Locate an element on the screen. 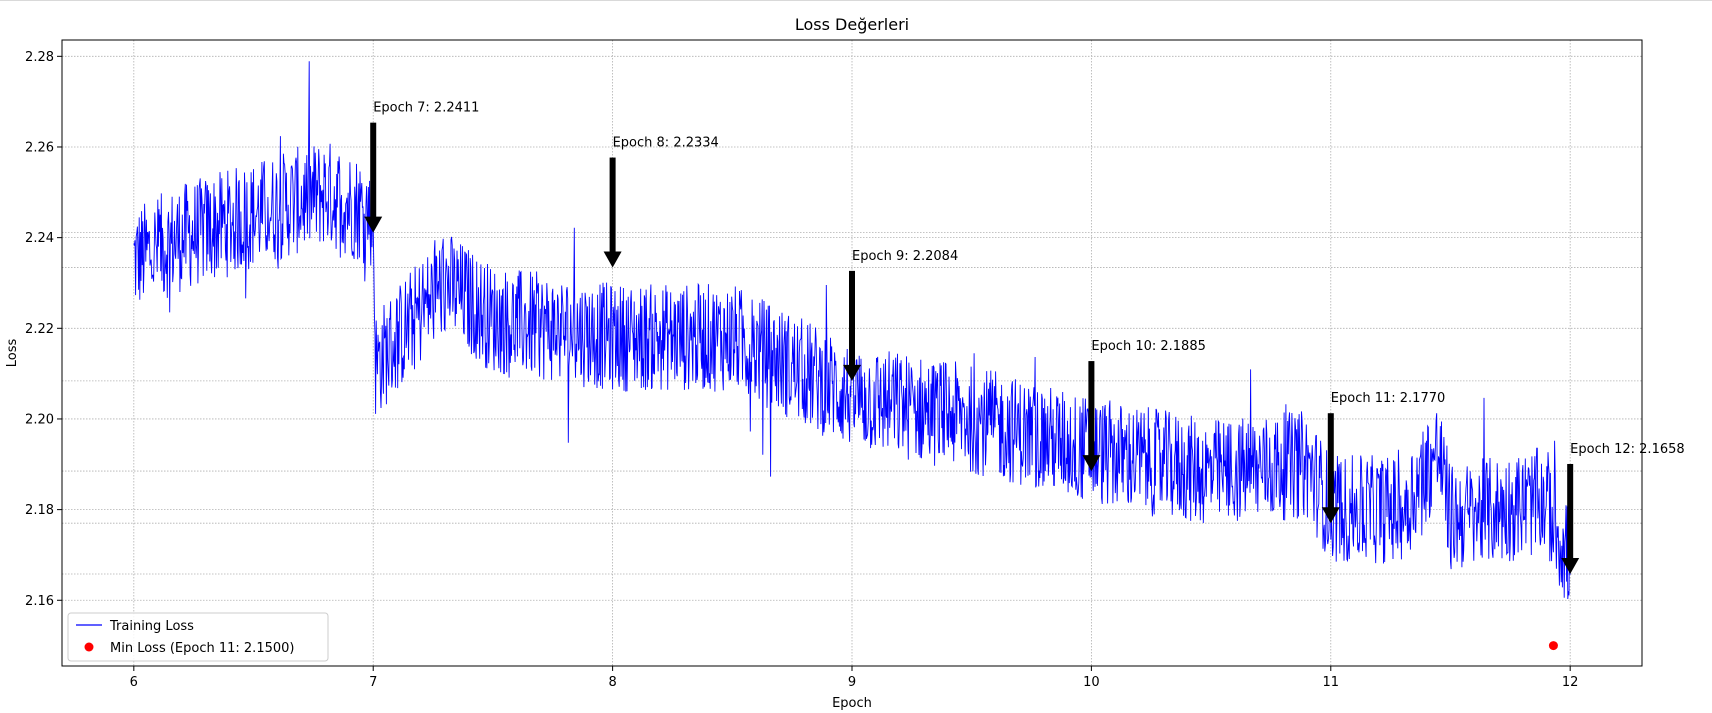 The height and width of the screenshot is (713, 1712). annotation-label: Epoch 10: 2.1885 is located at coordinates (1148, 346).